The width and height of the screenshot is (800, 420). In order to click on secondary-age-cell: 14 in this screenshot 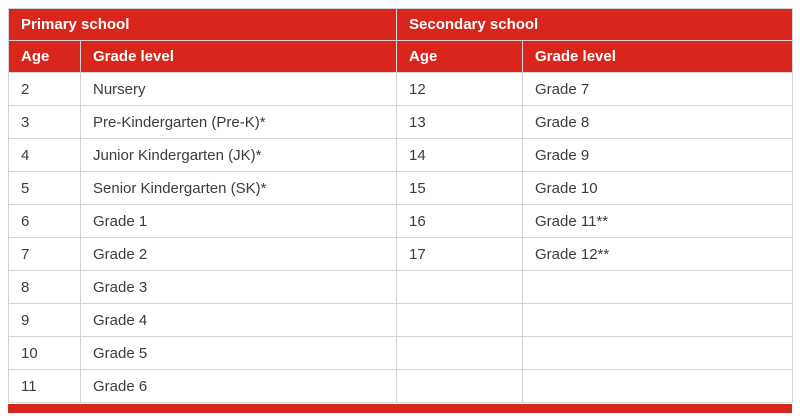, I will do `click(460, 155)`.